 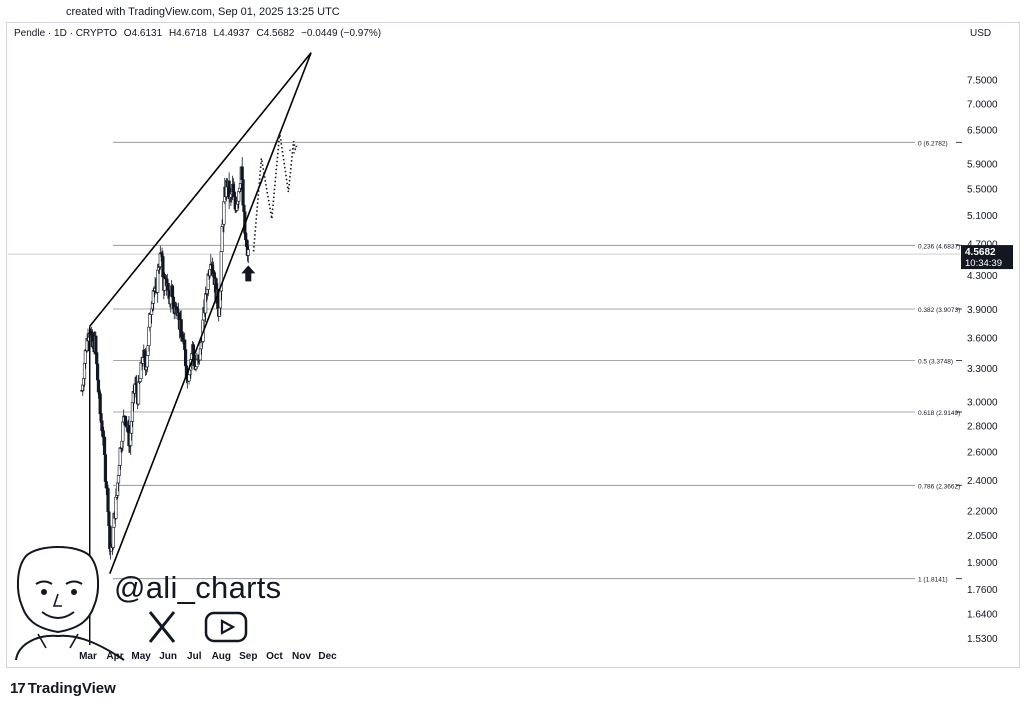 I want to click on avatar-caricature, so click(x=70, y=603).